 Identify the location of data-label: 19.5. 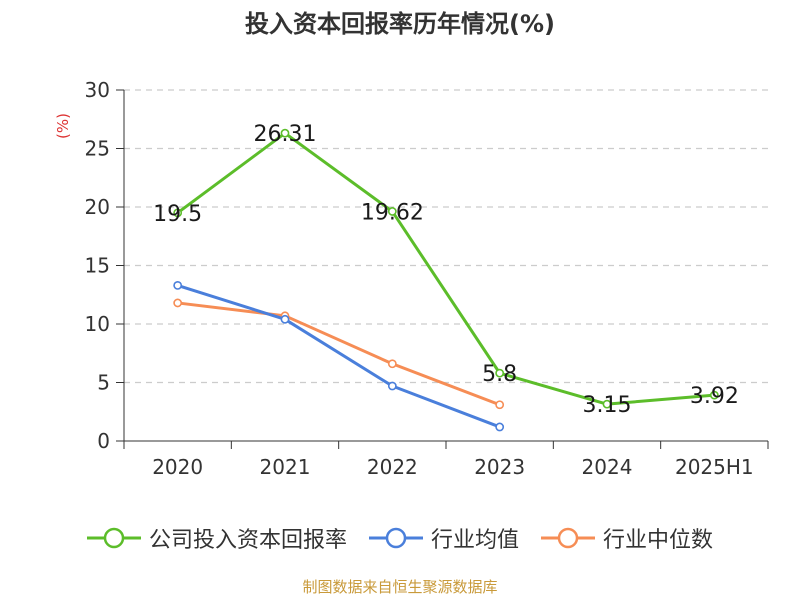
(177, 214).